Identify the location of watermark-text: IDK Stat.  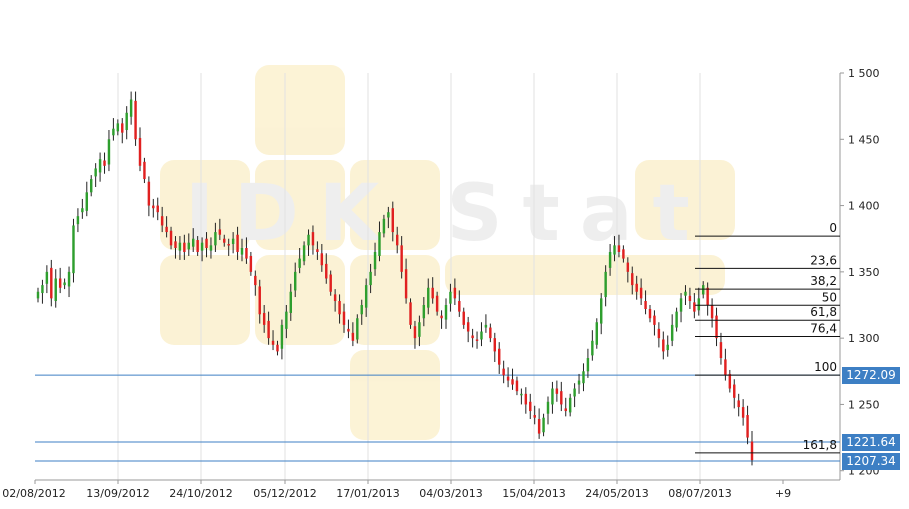
(447, 214).